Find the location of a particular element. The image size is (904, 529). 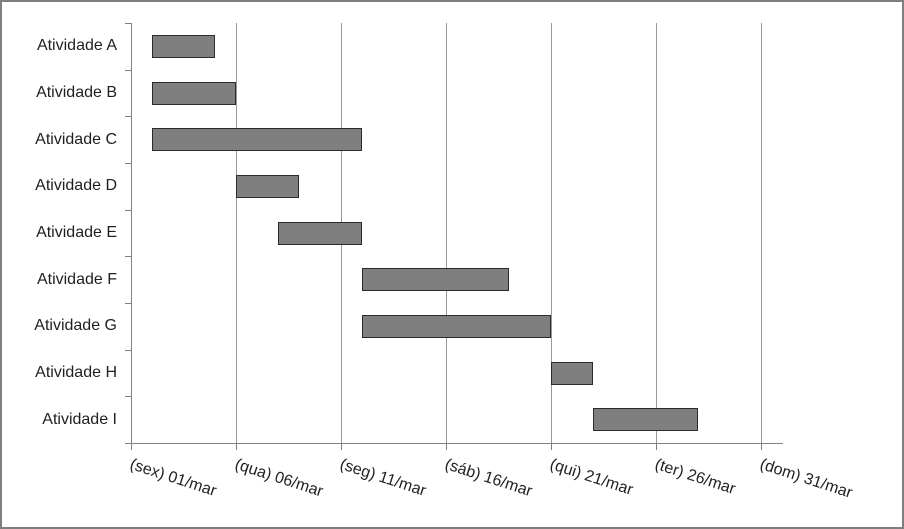

x-tick-label: (sáb) 16/mar is located at coordinates (488, 478).